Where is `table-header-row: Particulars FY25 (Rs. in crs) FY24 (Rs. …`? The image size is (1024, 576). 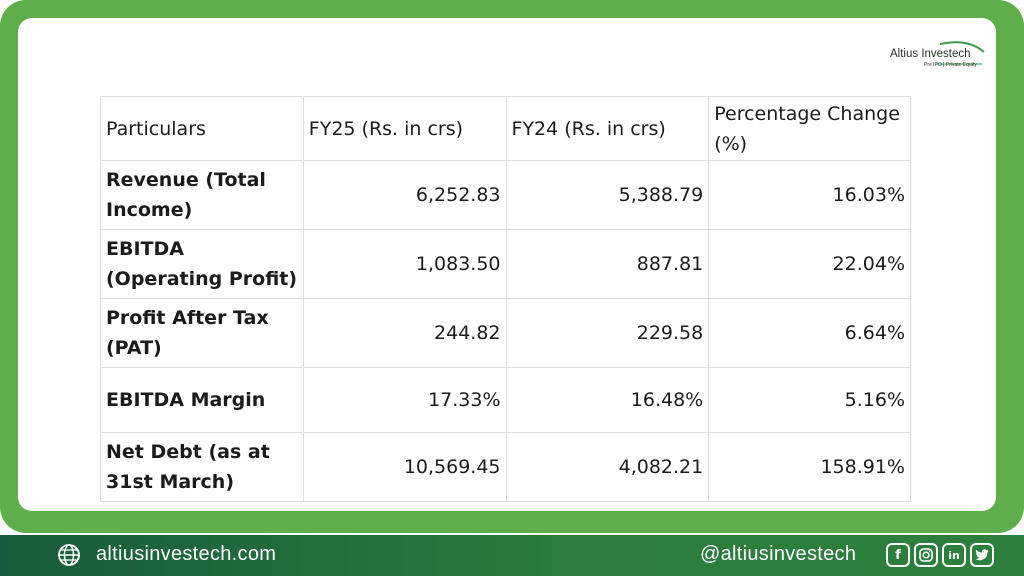
table-header-row: Particulars FY25 (Rs. in crs) FY24 (Rs. … is located at coordinates (505, 128).